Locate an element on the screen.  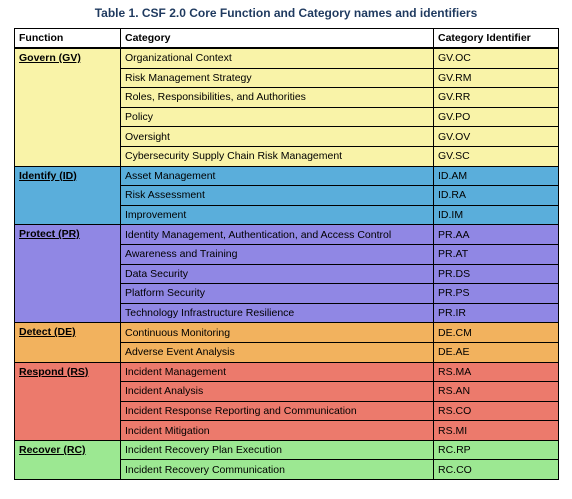
category-identifier: GV.SC is located at coordinates (496, 156).